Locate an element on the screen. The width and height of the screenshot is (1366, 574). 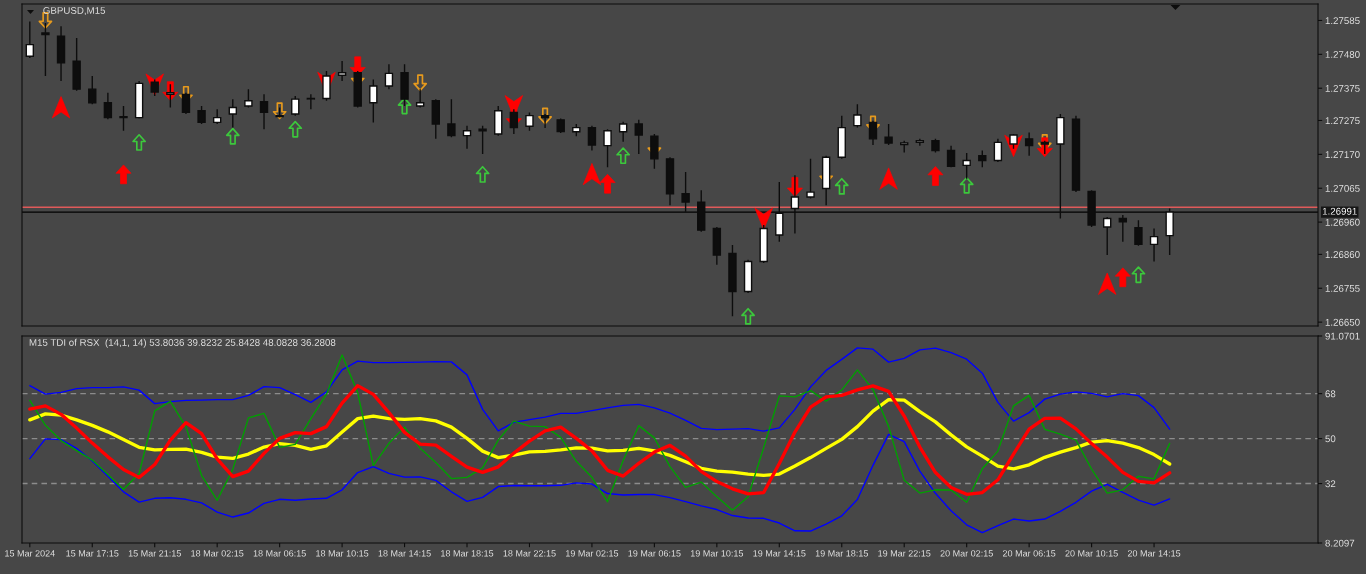
y-tick-label: 1.27065 is located at coordinates (1342, 188).